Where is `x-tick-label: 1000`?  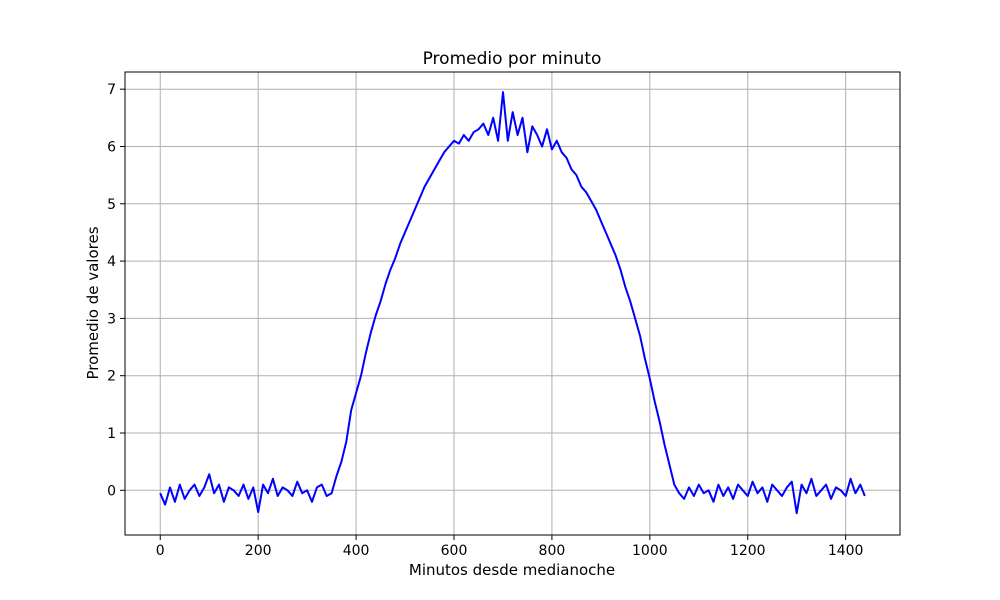
x-tick-label: 1000 is located at coordinates (650, 551).